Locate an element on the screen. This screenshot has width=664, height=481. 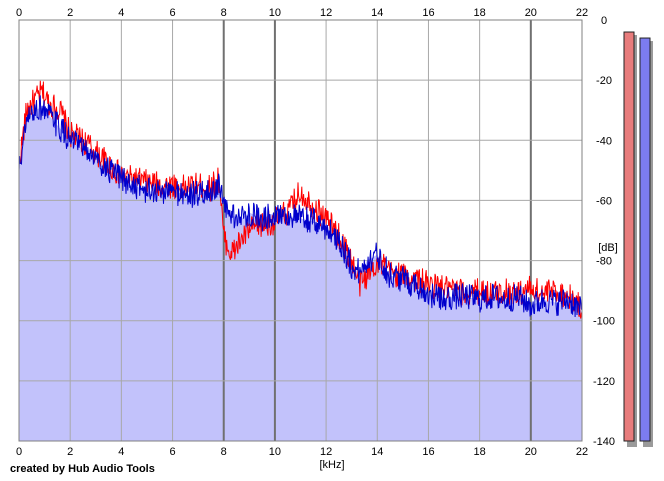
x-tick-label-bottom: 2 is located at coordinates (70, 452).